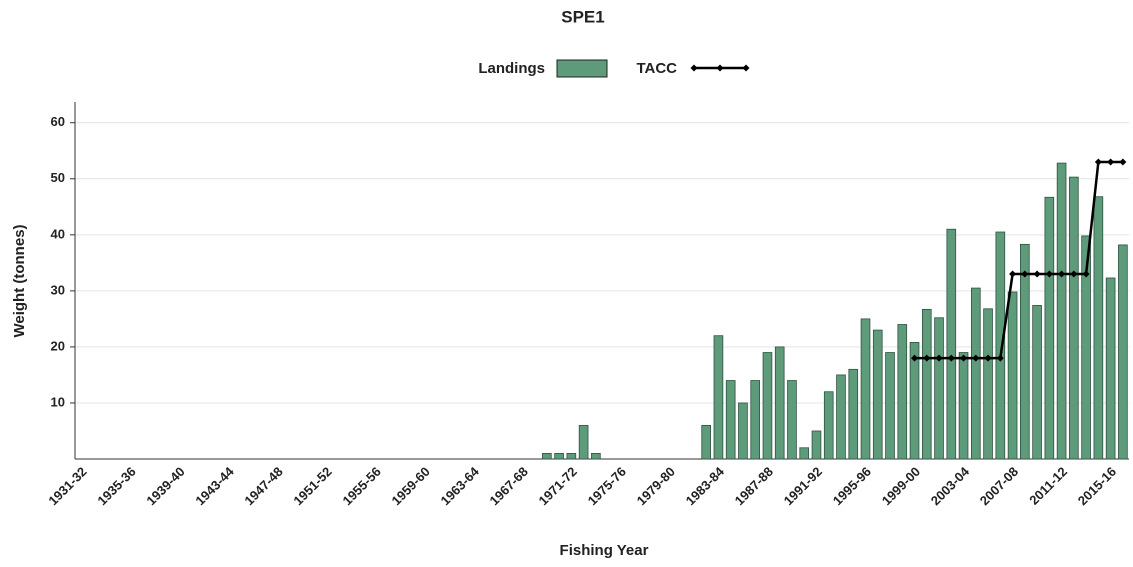  I want to click on x-tick-label: 1955-56, so click(361, 486).